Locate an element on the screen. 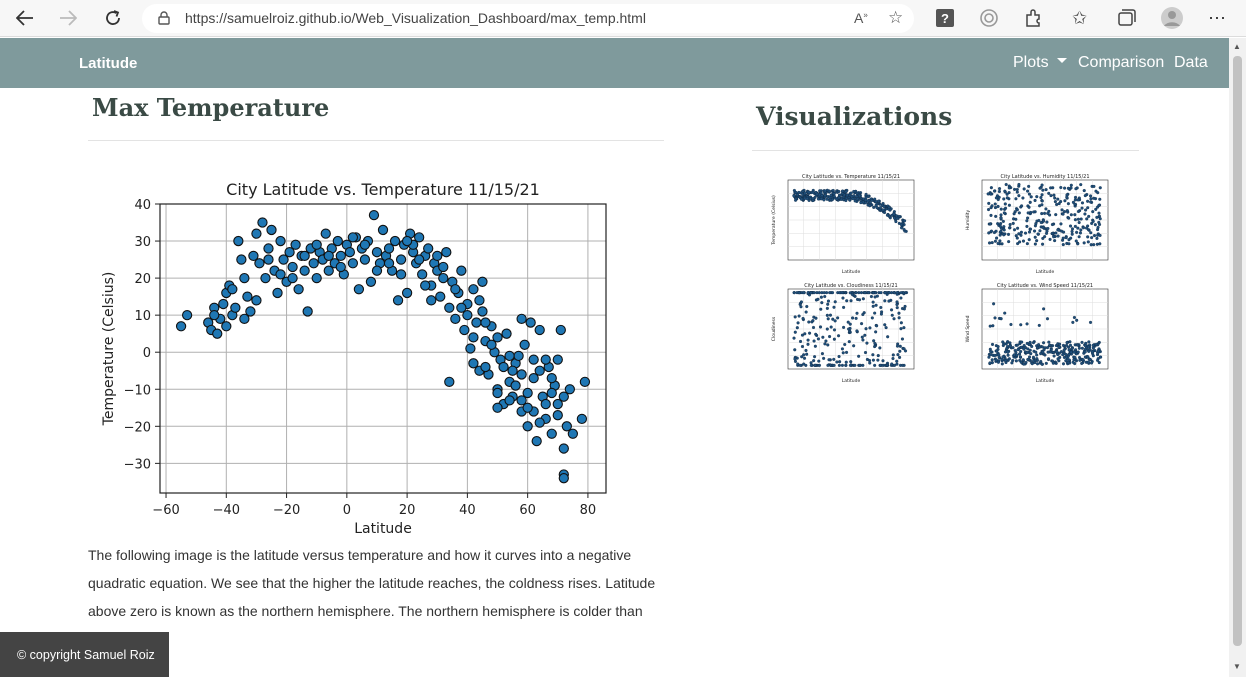 The width and height of the screenshot is (1246, 677). favorites-icon: ✩ is located at coordinates (1080, 18).